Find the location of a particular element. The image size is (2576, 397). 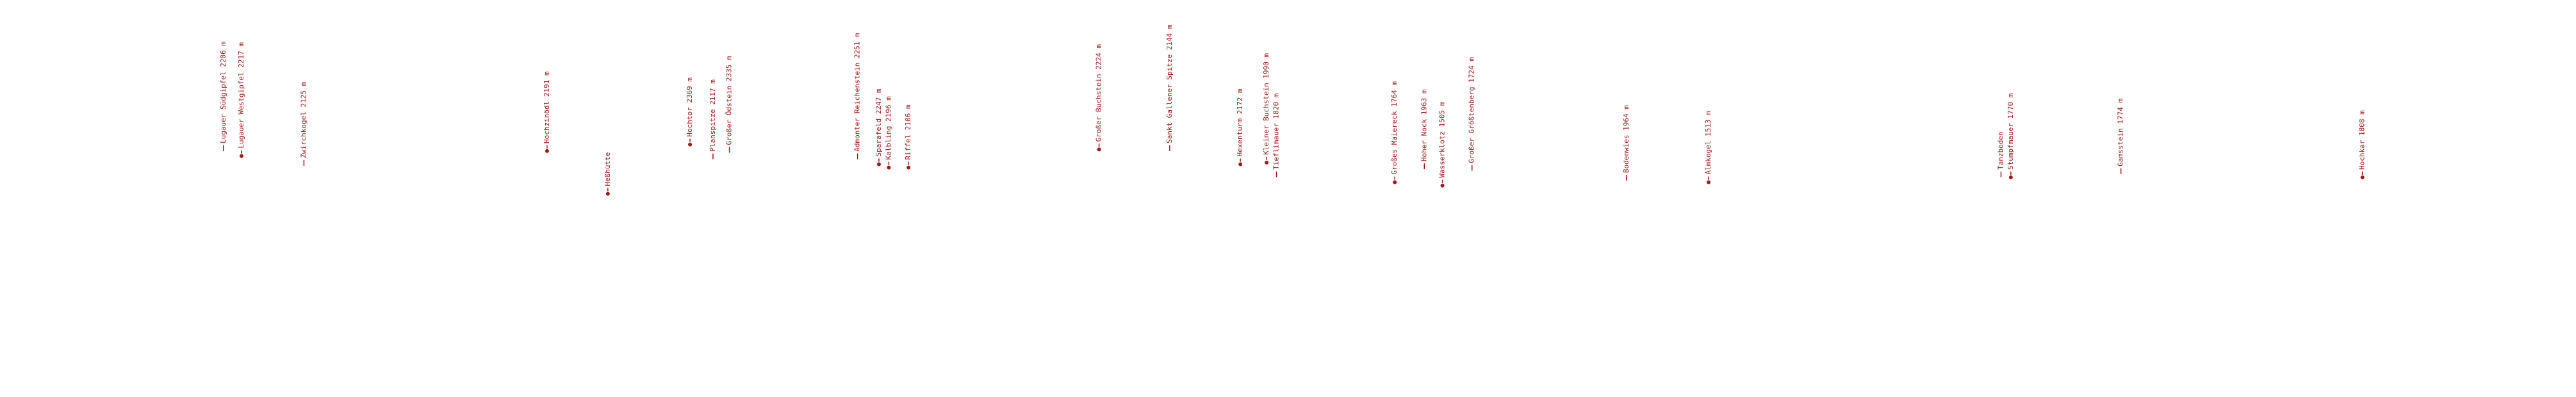

peak-label: Admonter Reichenstein 2251 m is located at coordinates (857, 93).